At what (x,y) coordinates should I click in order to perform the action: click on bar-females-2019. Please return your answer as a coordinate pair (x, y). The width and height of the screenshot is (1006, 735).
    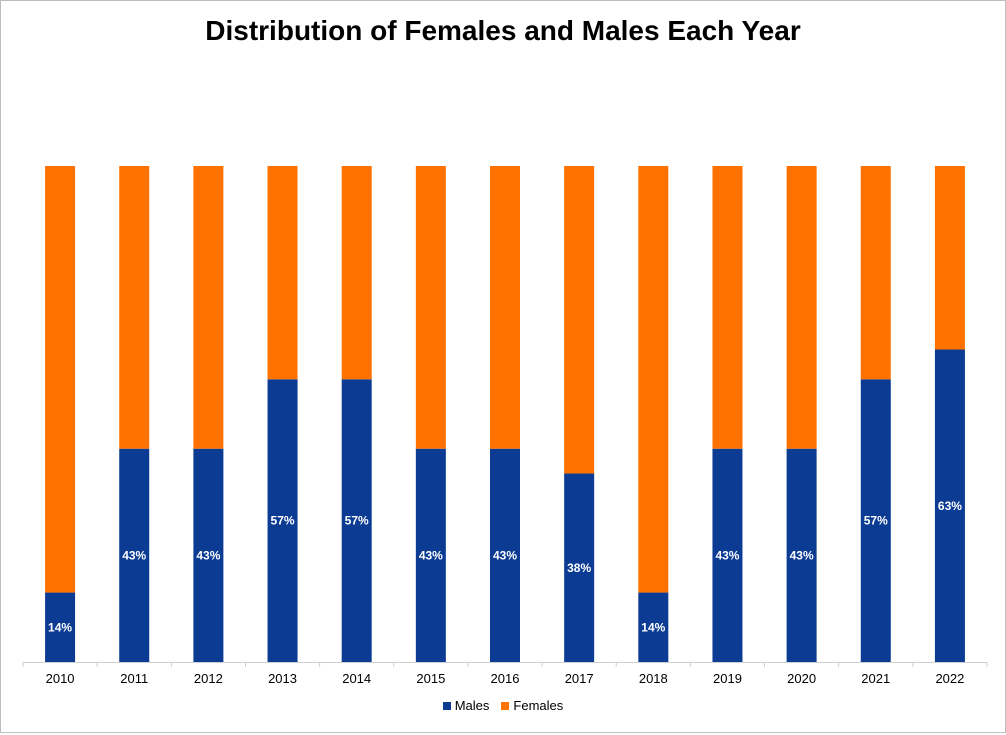
    Looking at the image, I should click on (727, 307).